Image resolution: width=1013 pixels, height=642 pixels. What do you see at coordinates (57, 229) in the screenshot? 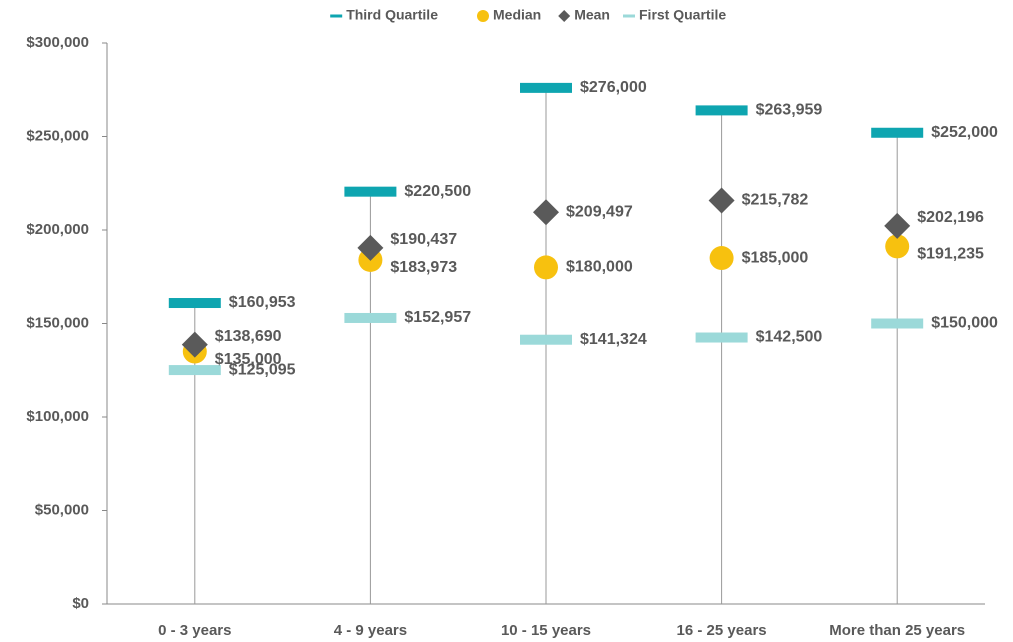
I see `y-tick-label: $200,000` at bounding box center [57, 229].